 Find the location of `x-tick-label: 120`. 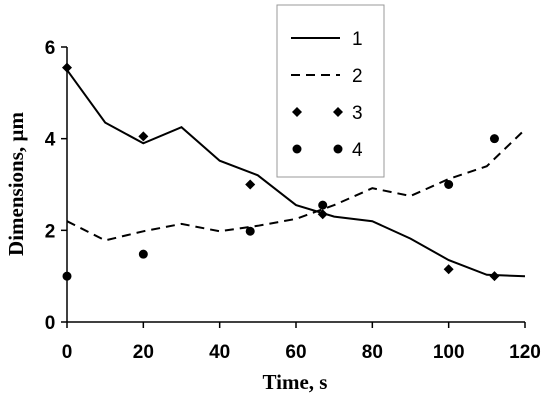

x-tick-label: 120 is located at coordinates (525, 352).